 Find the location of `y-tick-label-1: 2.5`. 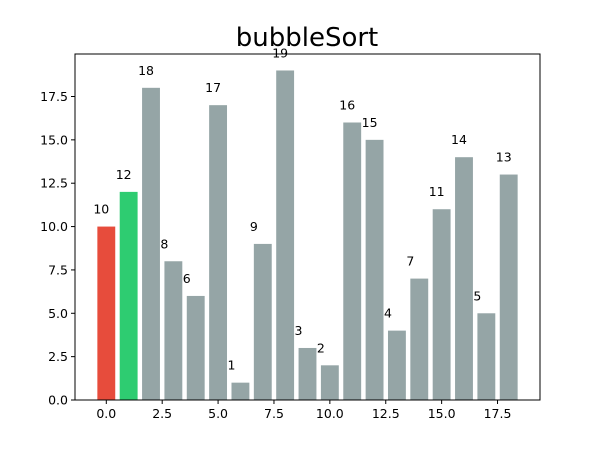

y-tick-label-1: 2.5 is located at coordinates (58, 356).